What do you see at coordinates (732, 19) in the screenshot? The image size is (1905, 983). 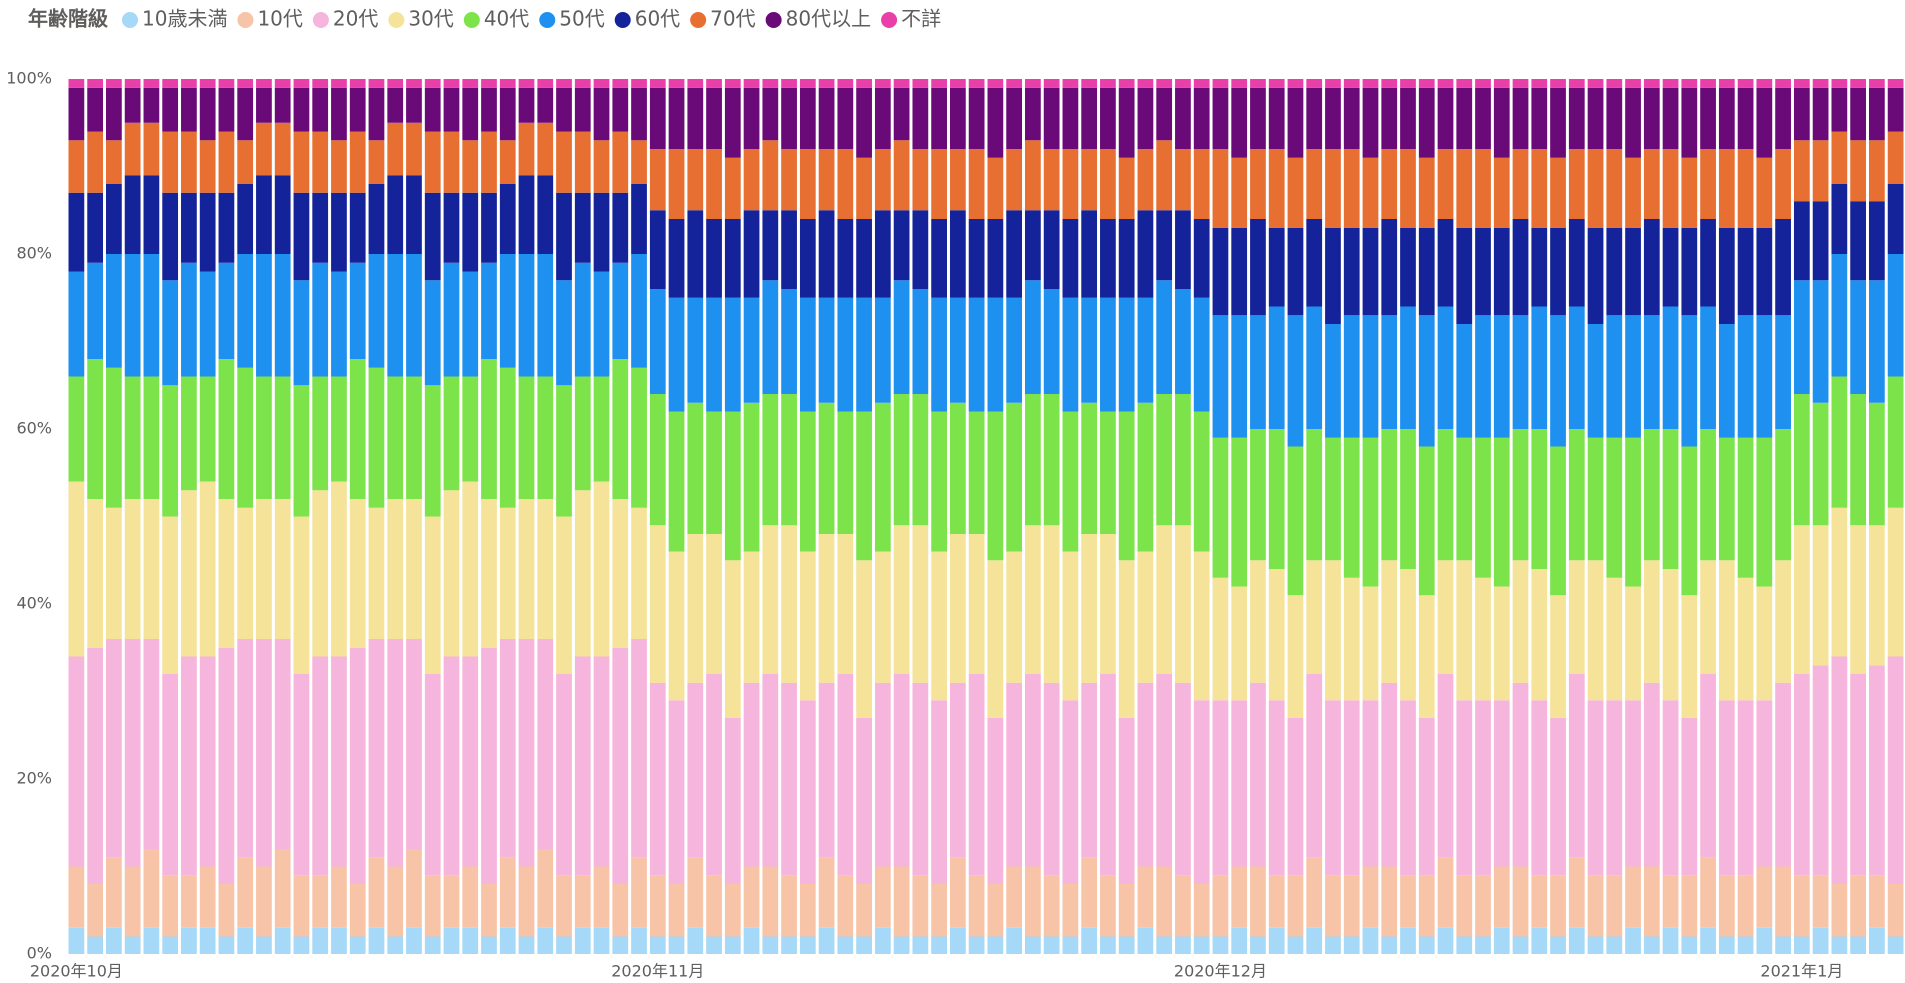 I see `legend-label: 70代` at bounding box center [732, 19].